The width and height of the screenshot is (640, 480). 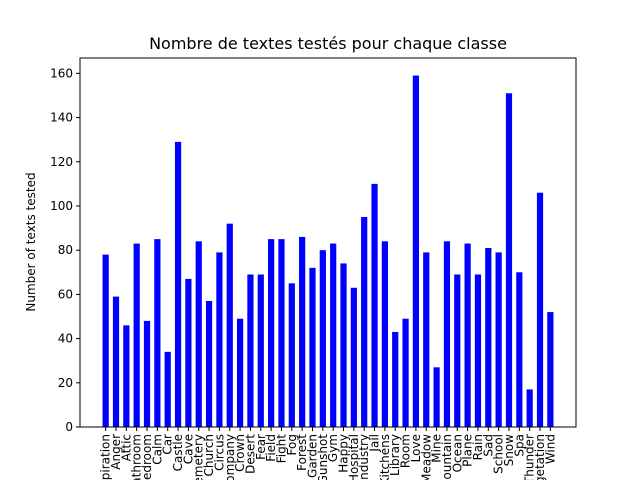 I want to click on x-tick-label: Gym, so click(x=333, y=448).